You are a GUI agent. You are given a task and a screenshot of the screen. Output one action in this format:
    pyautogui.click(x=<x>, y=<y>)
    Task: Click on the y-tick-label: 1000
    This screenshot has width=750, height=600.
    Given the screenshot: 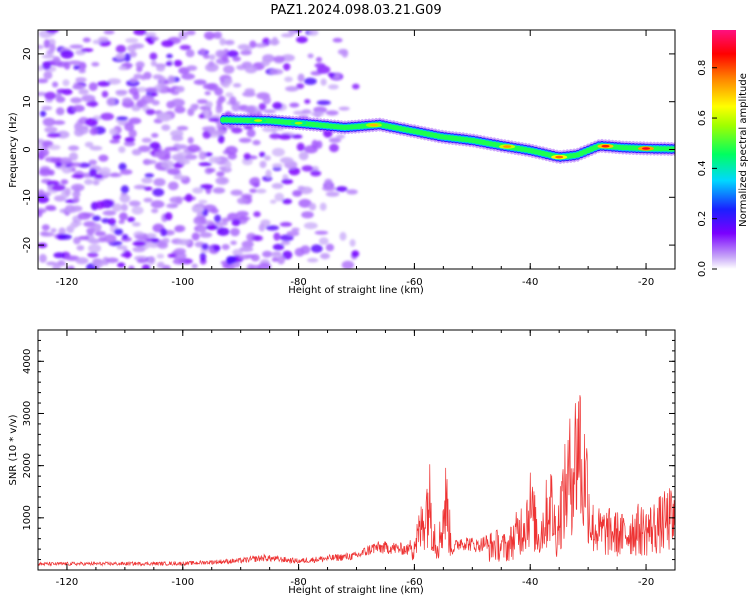 What is the action you would take?
    pyautogui.click(x=27, y=517)
    